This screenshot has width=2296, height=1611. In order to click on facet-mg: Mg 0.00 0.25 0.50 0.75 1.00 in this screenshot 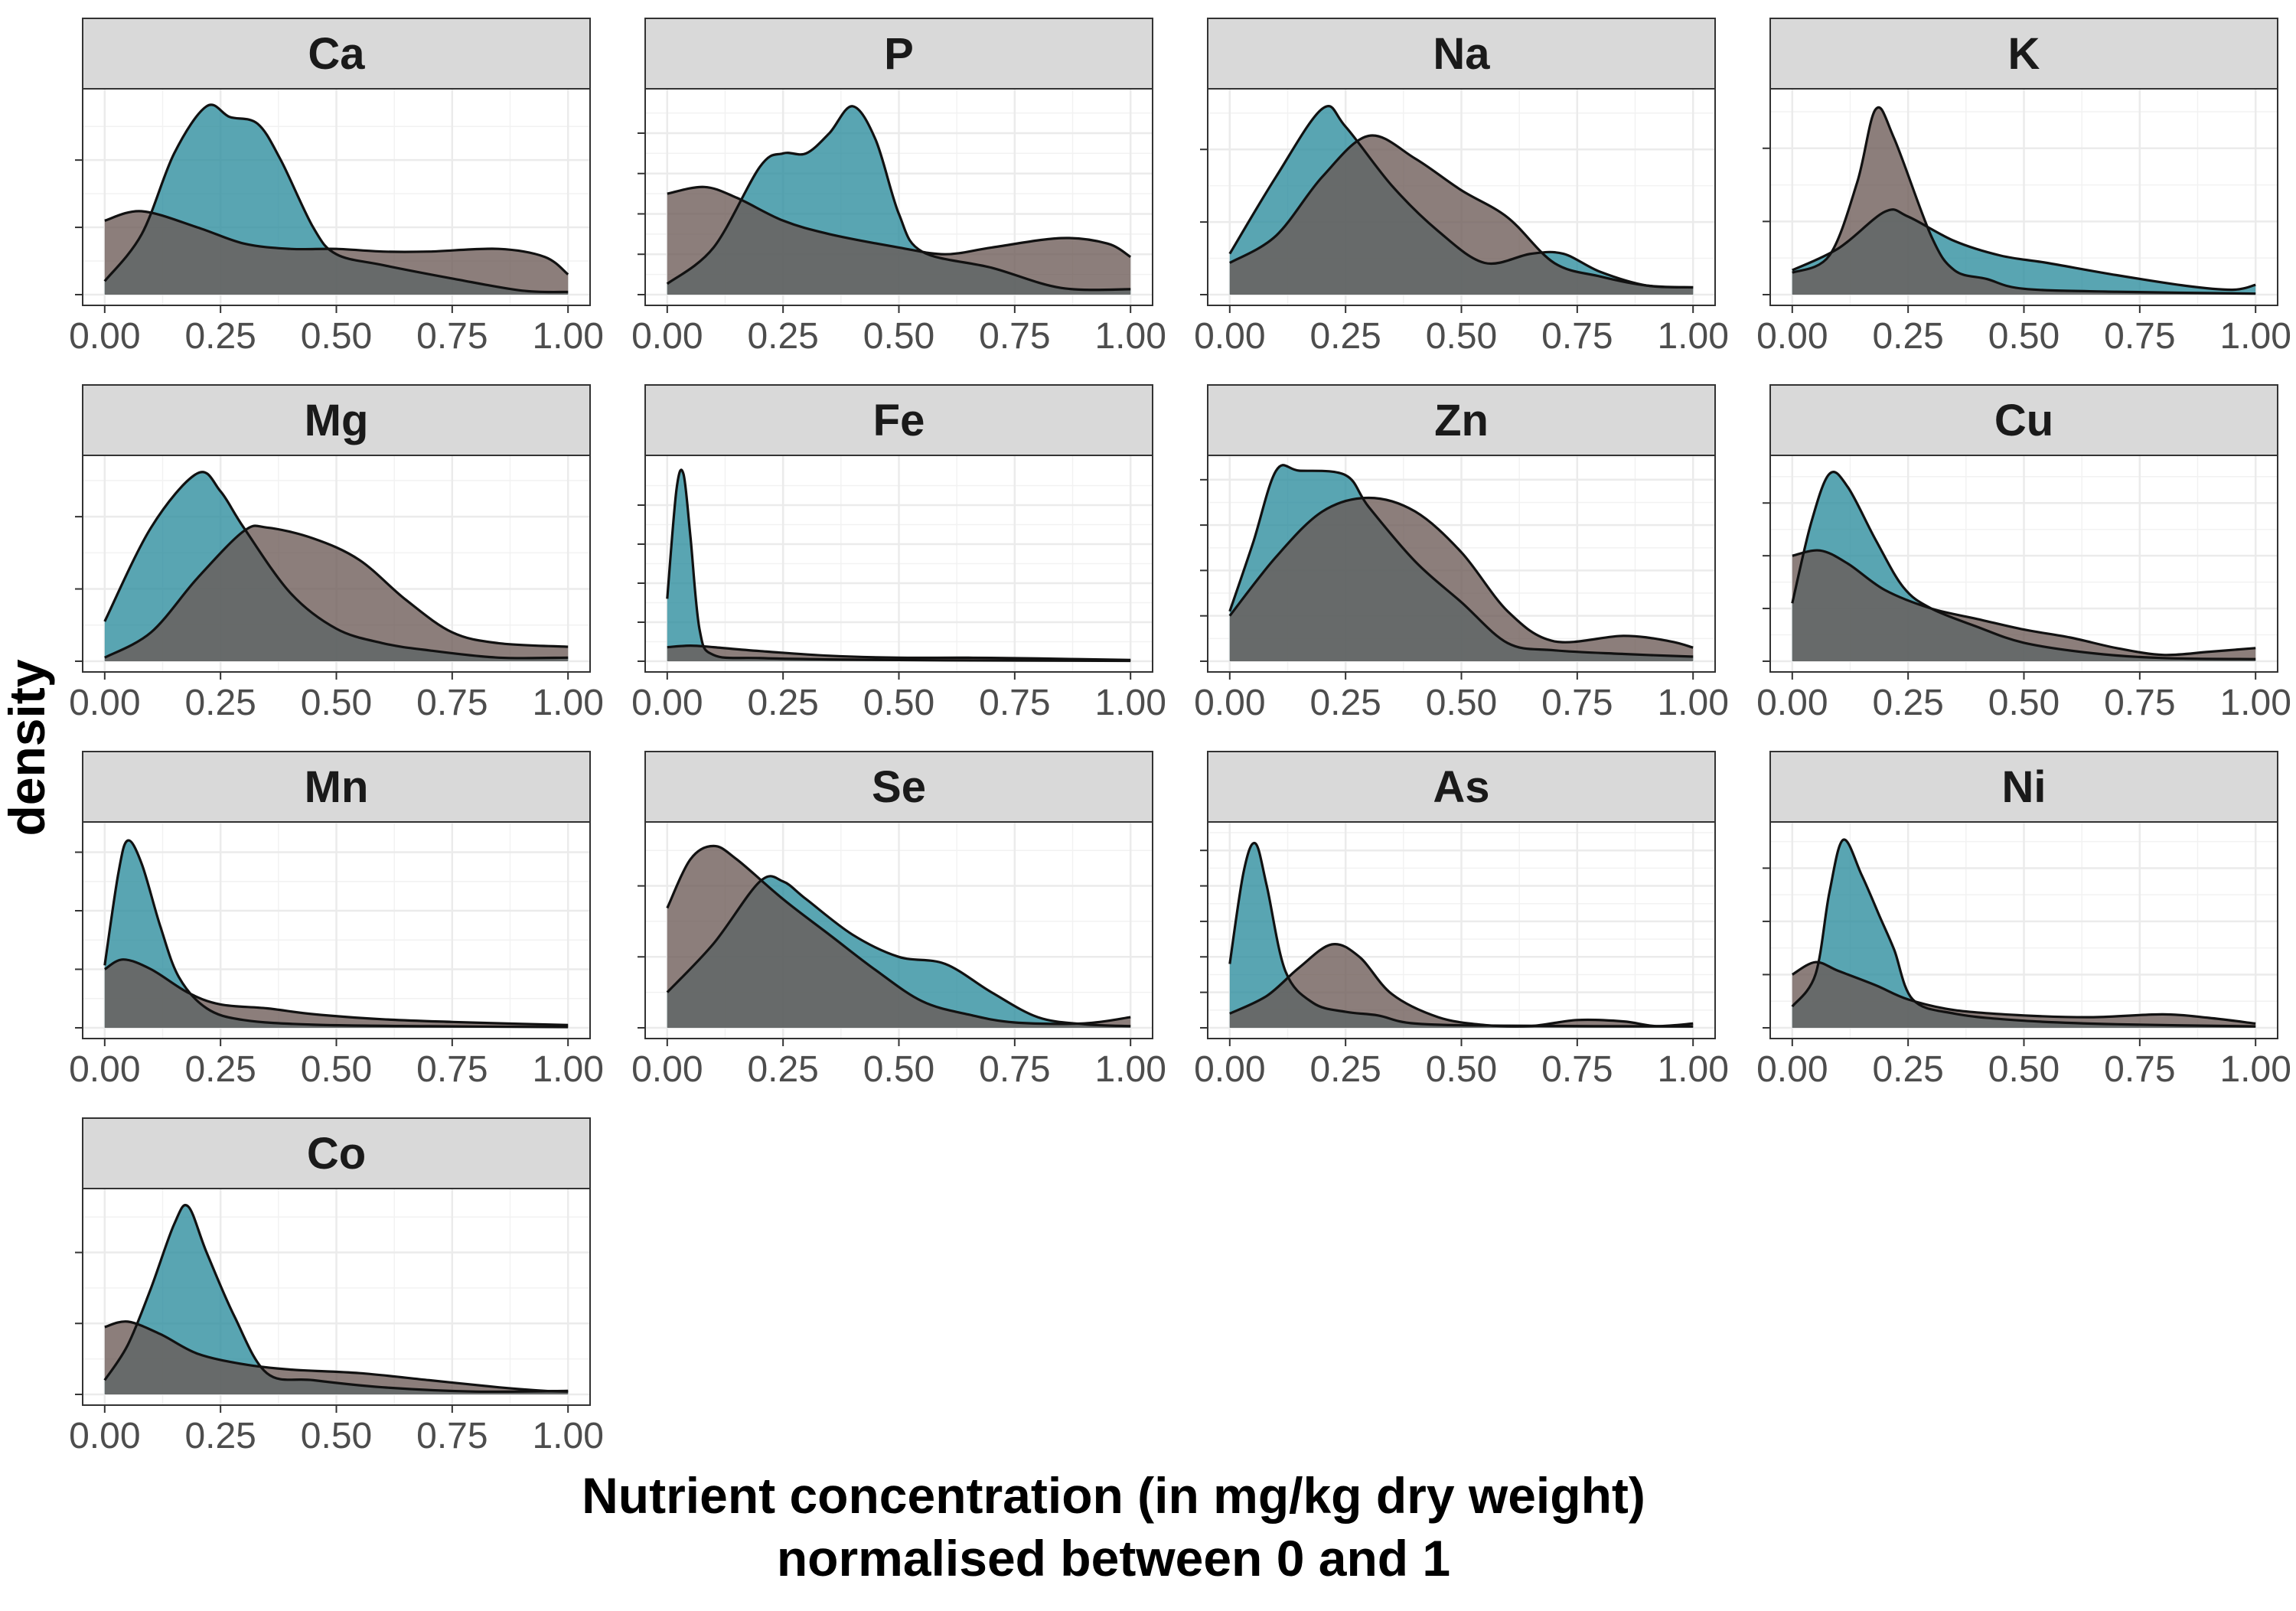, I will do `click(336, 553)`.